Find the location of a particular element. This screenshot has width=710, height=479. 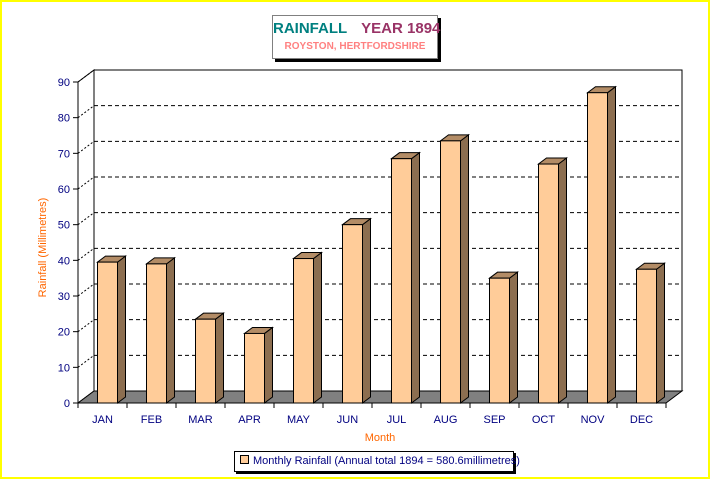

y-tick-label: 70 is located at coordinates (64, 154).